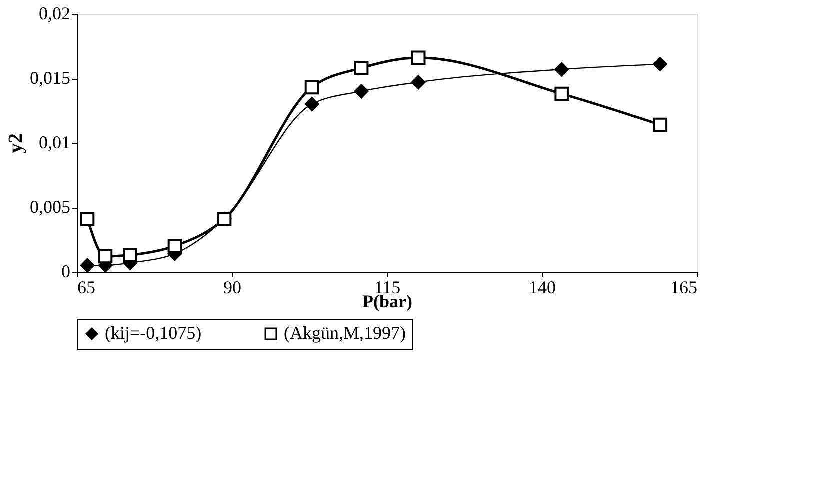 The height and width of the screenshot is (479, 816). I want to click on y-tick-label: 0,01, so click(54, 142).